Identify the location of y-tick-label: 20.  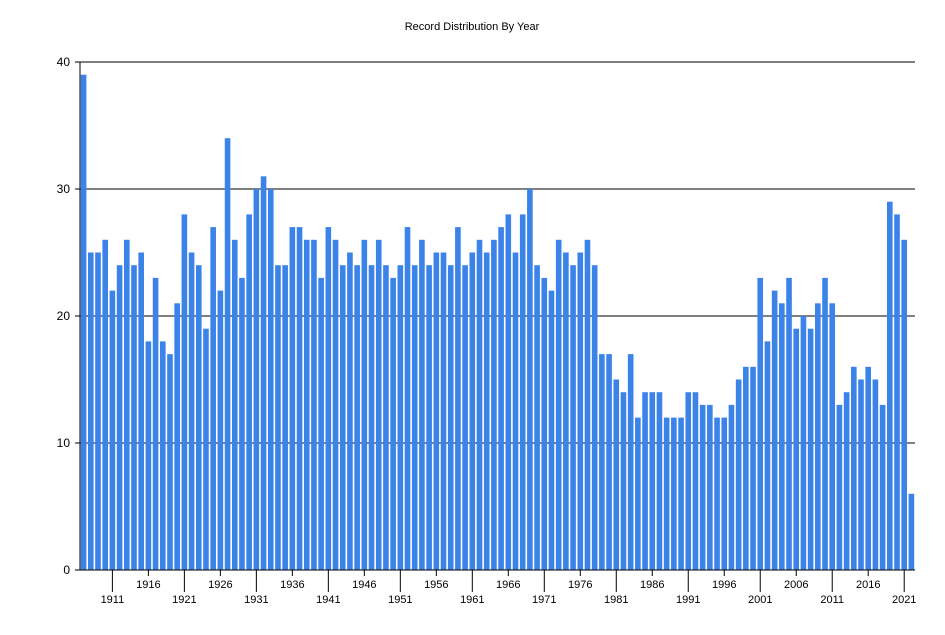
(64, 316).